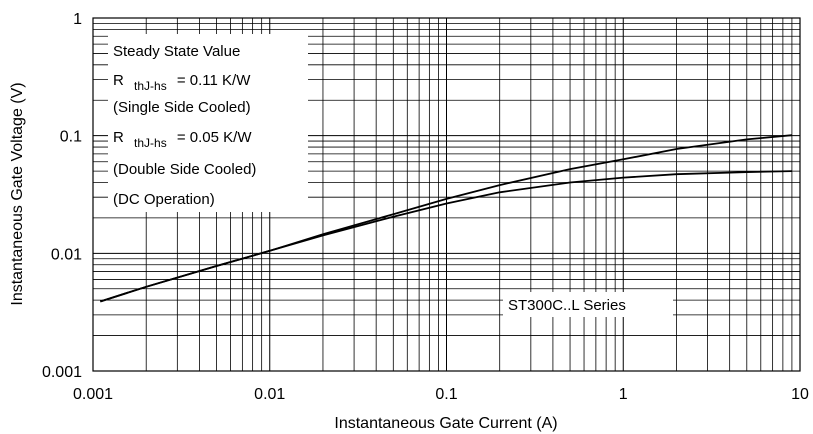  What do you see at coordinates (269, 394) in the screenshot?
I see `x-tick-label: 0.01` at bounding box center [269, 394].